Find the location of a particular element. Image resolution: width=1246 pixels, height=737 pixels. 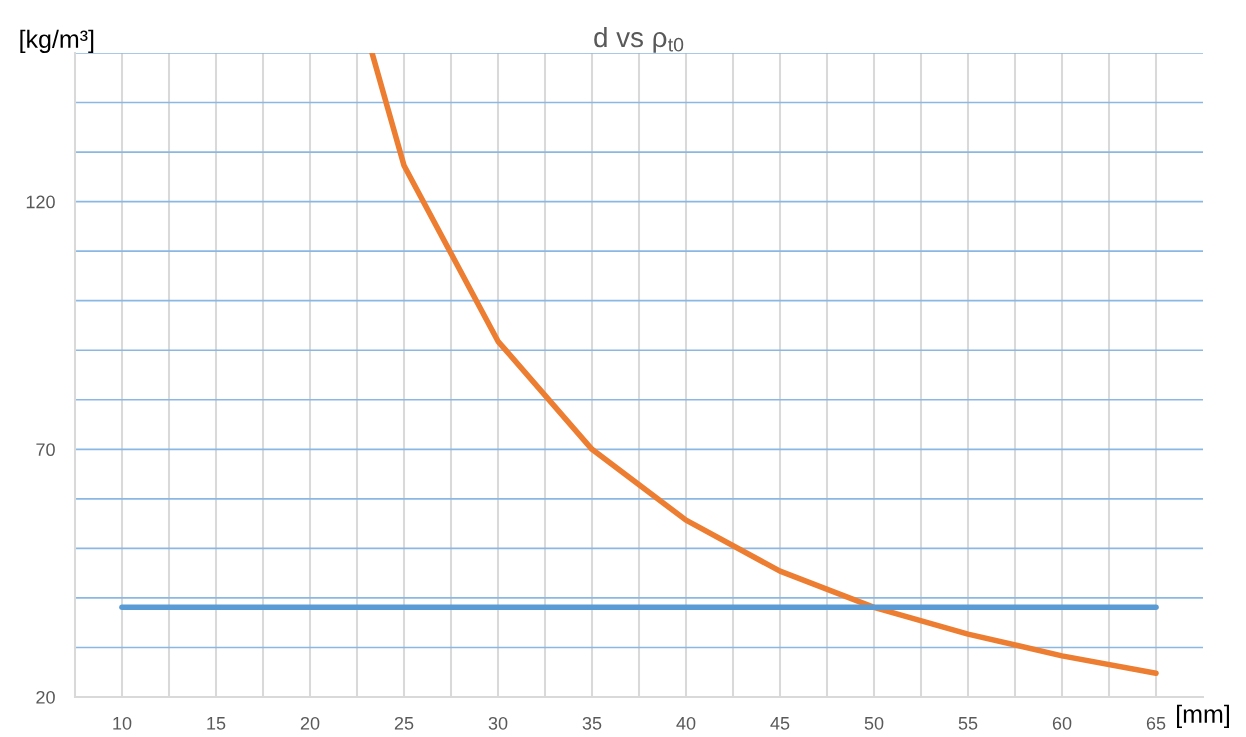

x-tick-label: 40 is located at coordinates (686, 723).